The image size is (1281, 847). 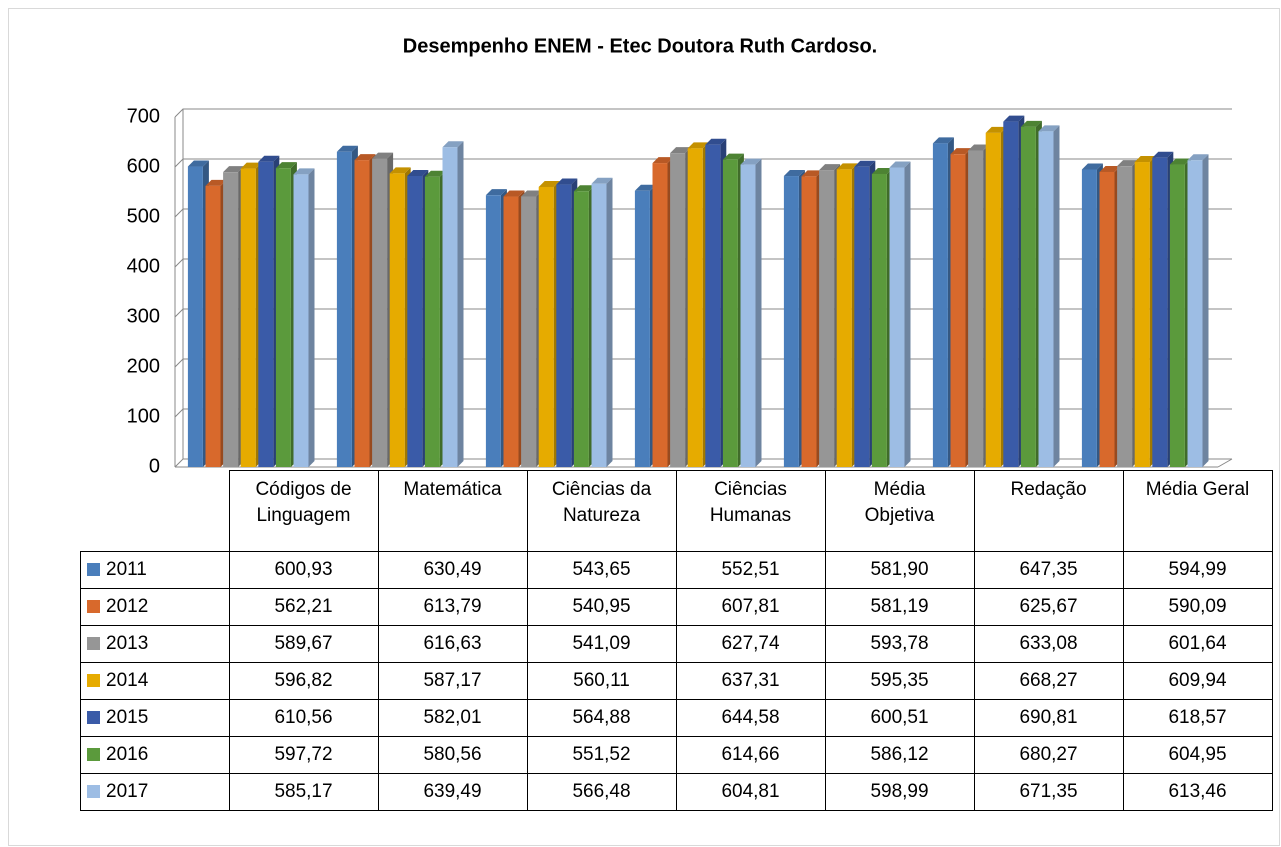 What do you see at coordinates (303, 570) in the screenshot?
I see `value-cell: 600,93` at bounding box center [303, 570].